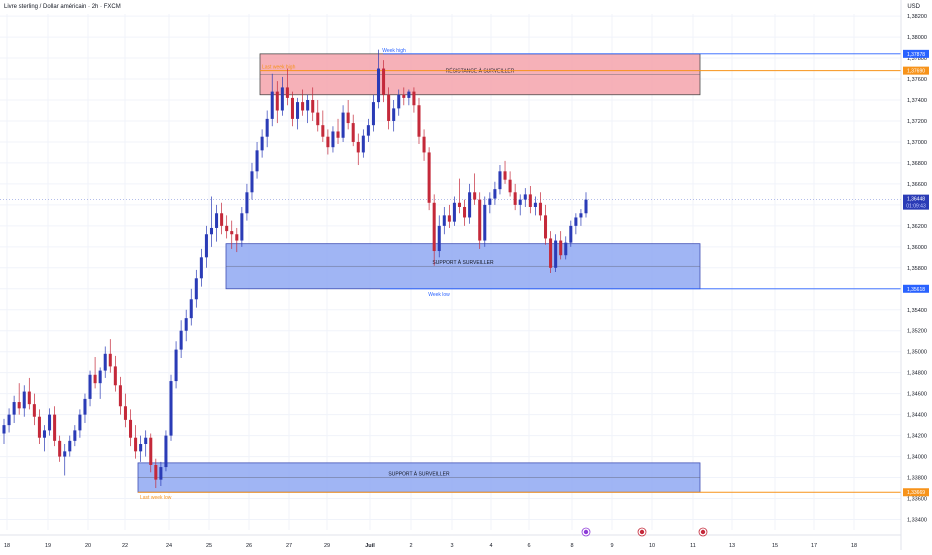 The image size is (932, 555). Describe the element at coordinates (913, 7) in the screenshot. I see `currency-label: USD` at that location.